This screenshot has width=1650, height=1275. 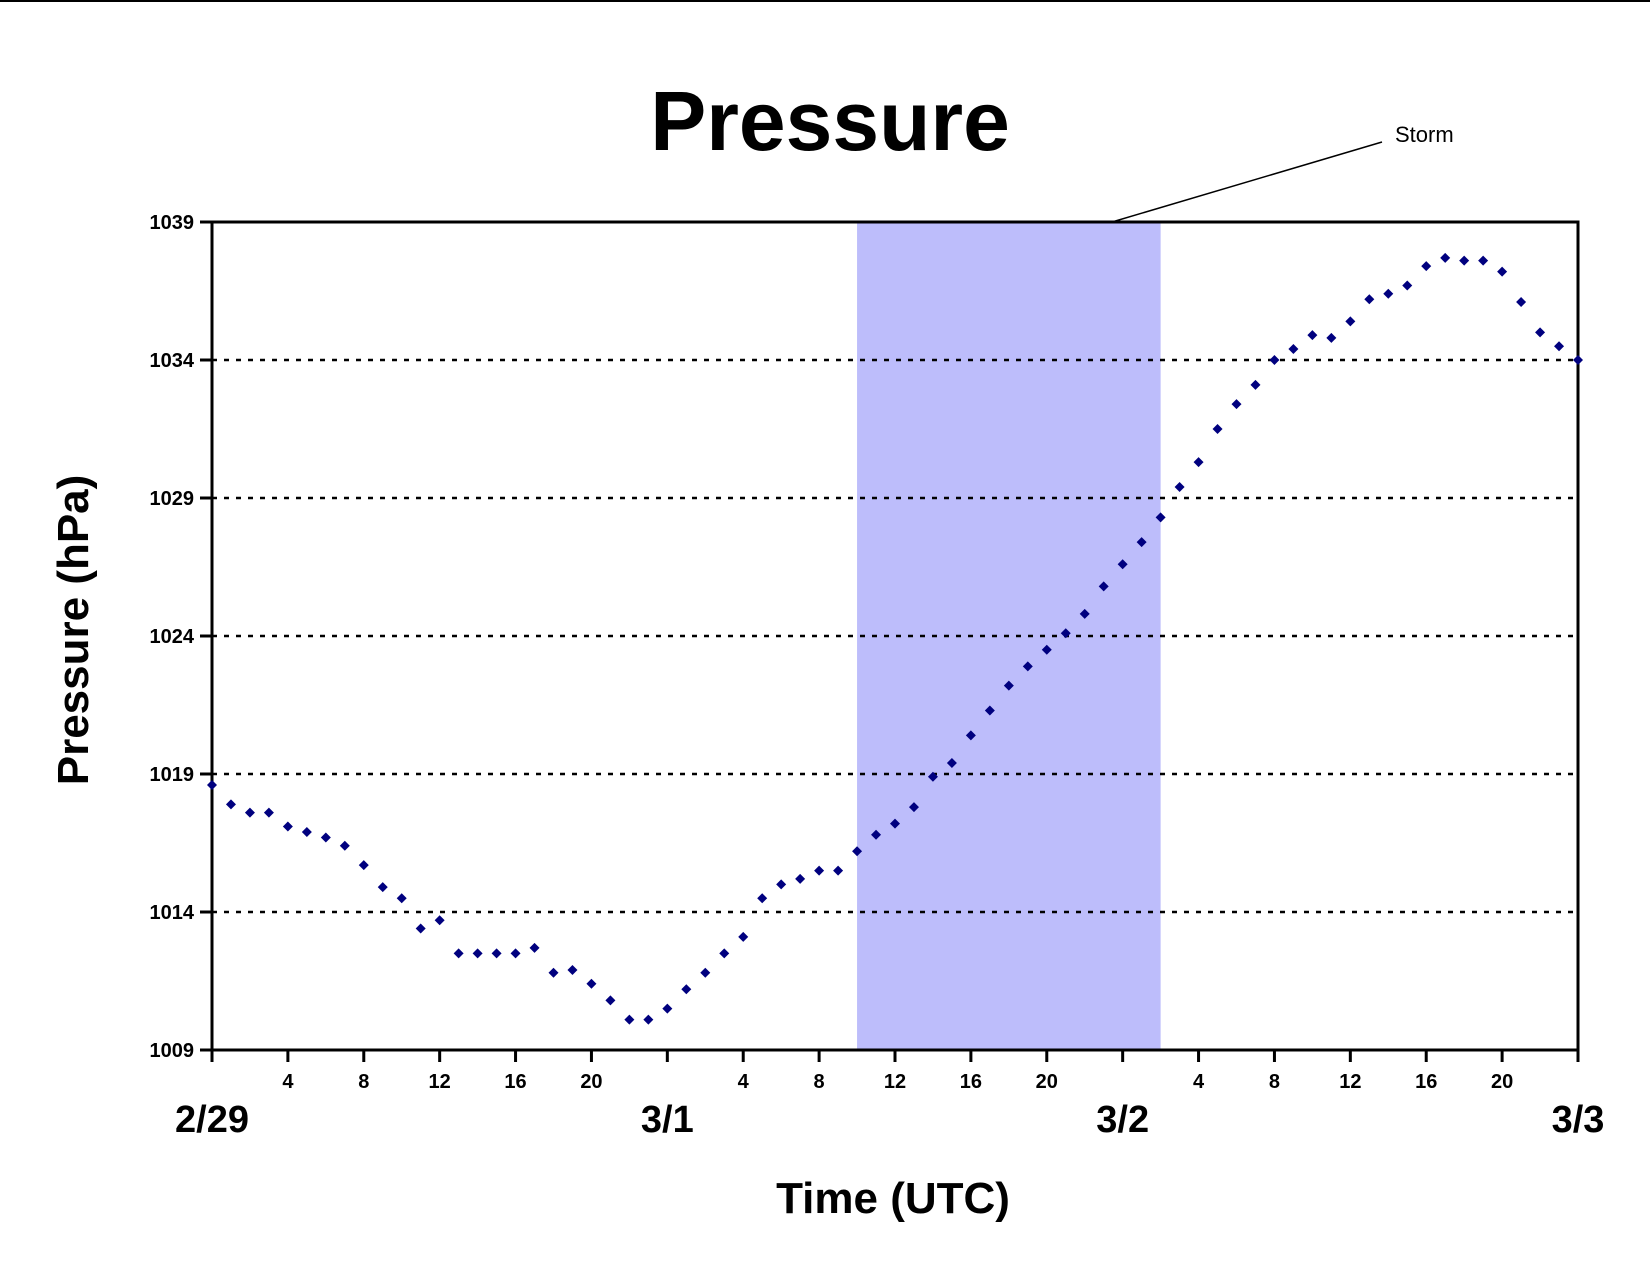 What do you see at coordinates (1122, 1120) in the screenshot?
I see `x-date-label: 3/2` at bounding box center [1122, 1120].